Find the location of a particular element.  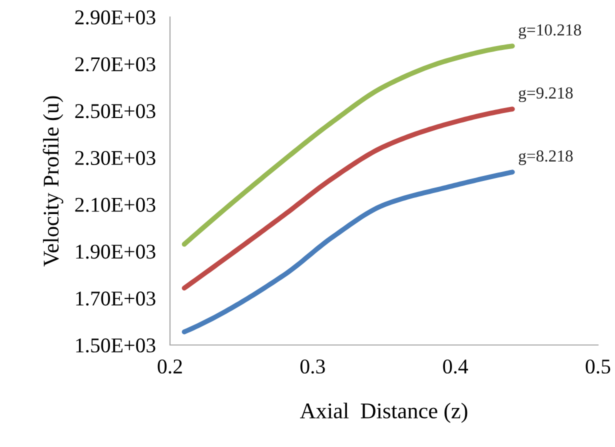

y-tick-label: 2.50E+03 is located at coordinates (115, 111).